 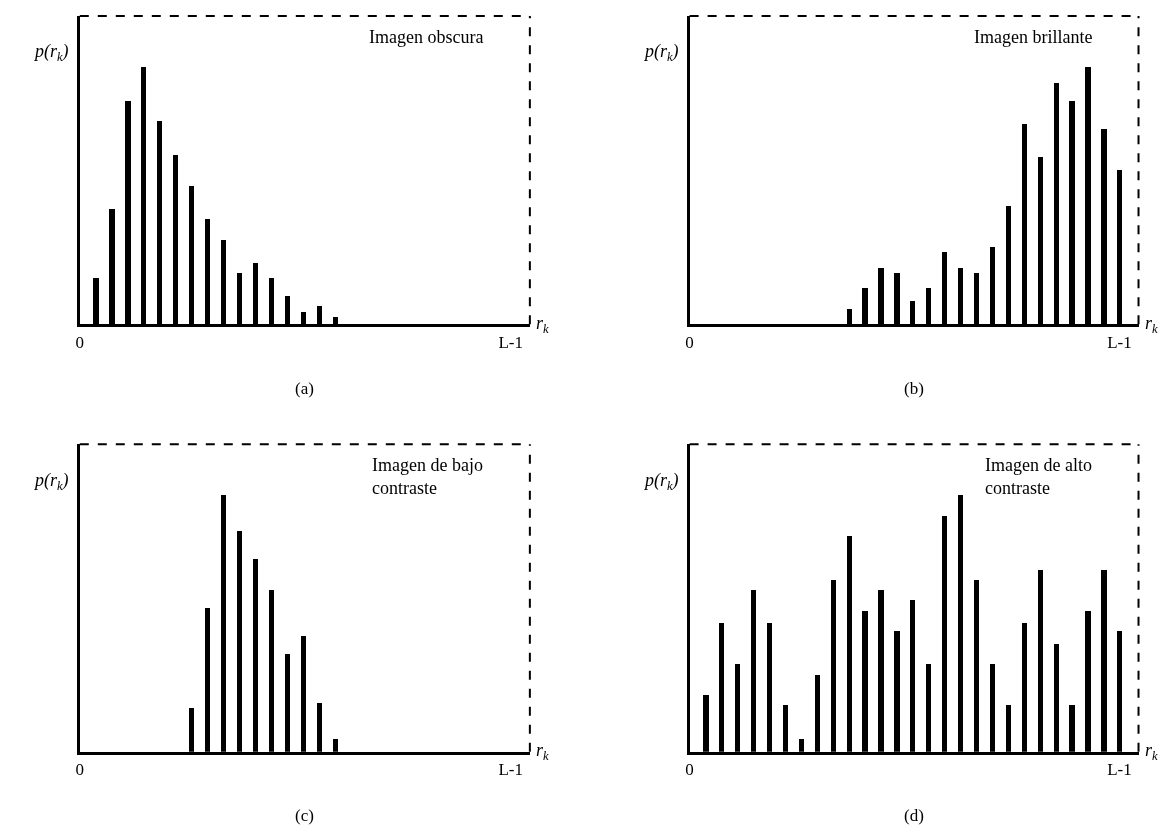 What do you see at coordinates (304, 815) in the screenshot?
I see `text: (c)` at bounding box center [304, 815].